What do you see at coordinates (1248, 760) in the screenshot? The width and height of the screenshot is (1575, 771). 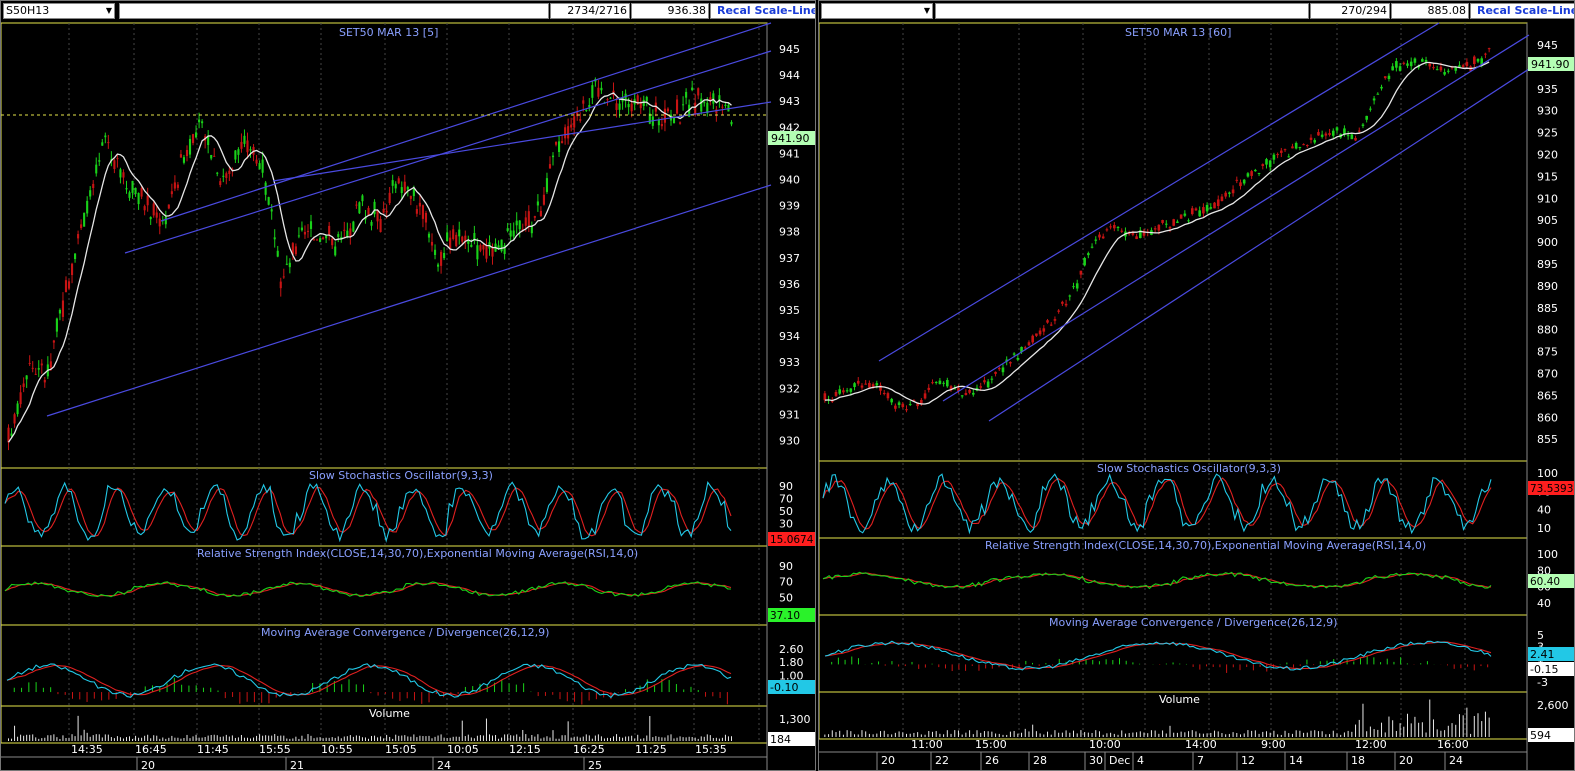 I see `day-axis-label: 12` at bounding box center [1248, 760].